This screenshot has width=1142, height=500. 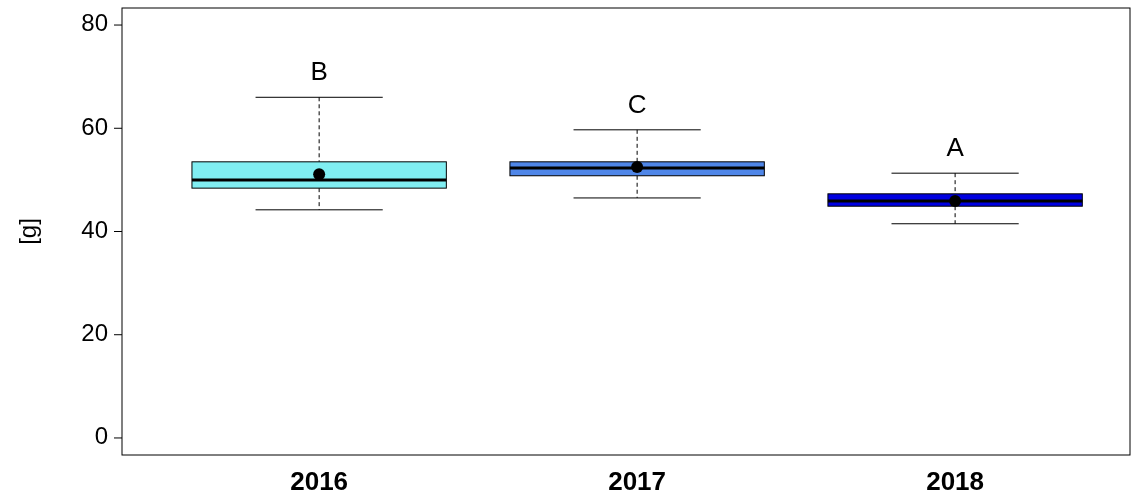 What do you see at coordinates (637, 481) in the screenshot?
I see `x-tick-label: 2017` at bounding box center [637, 481].